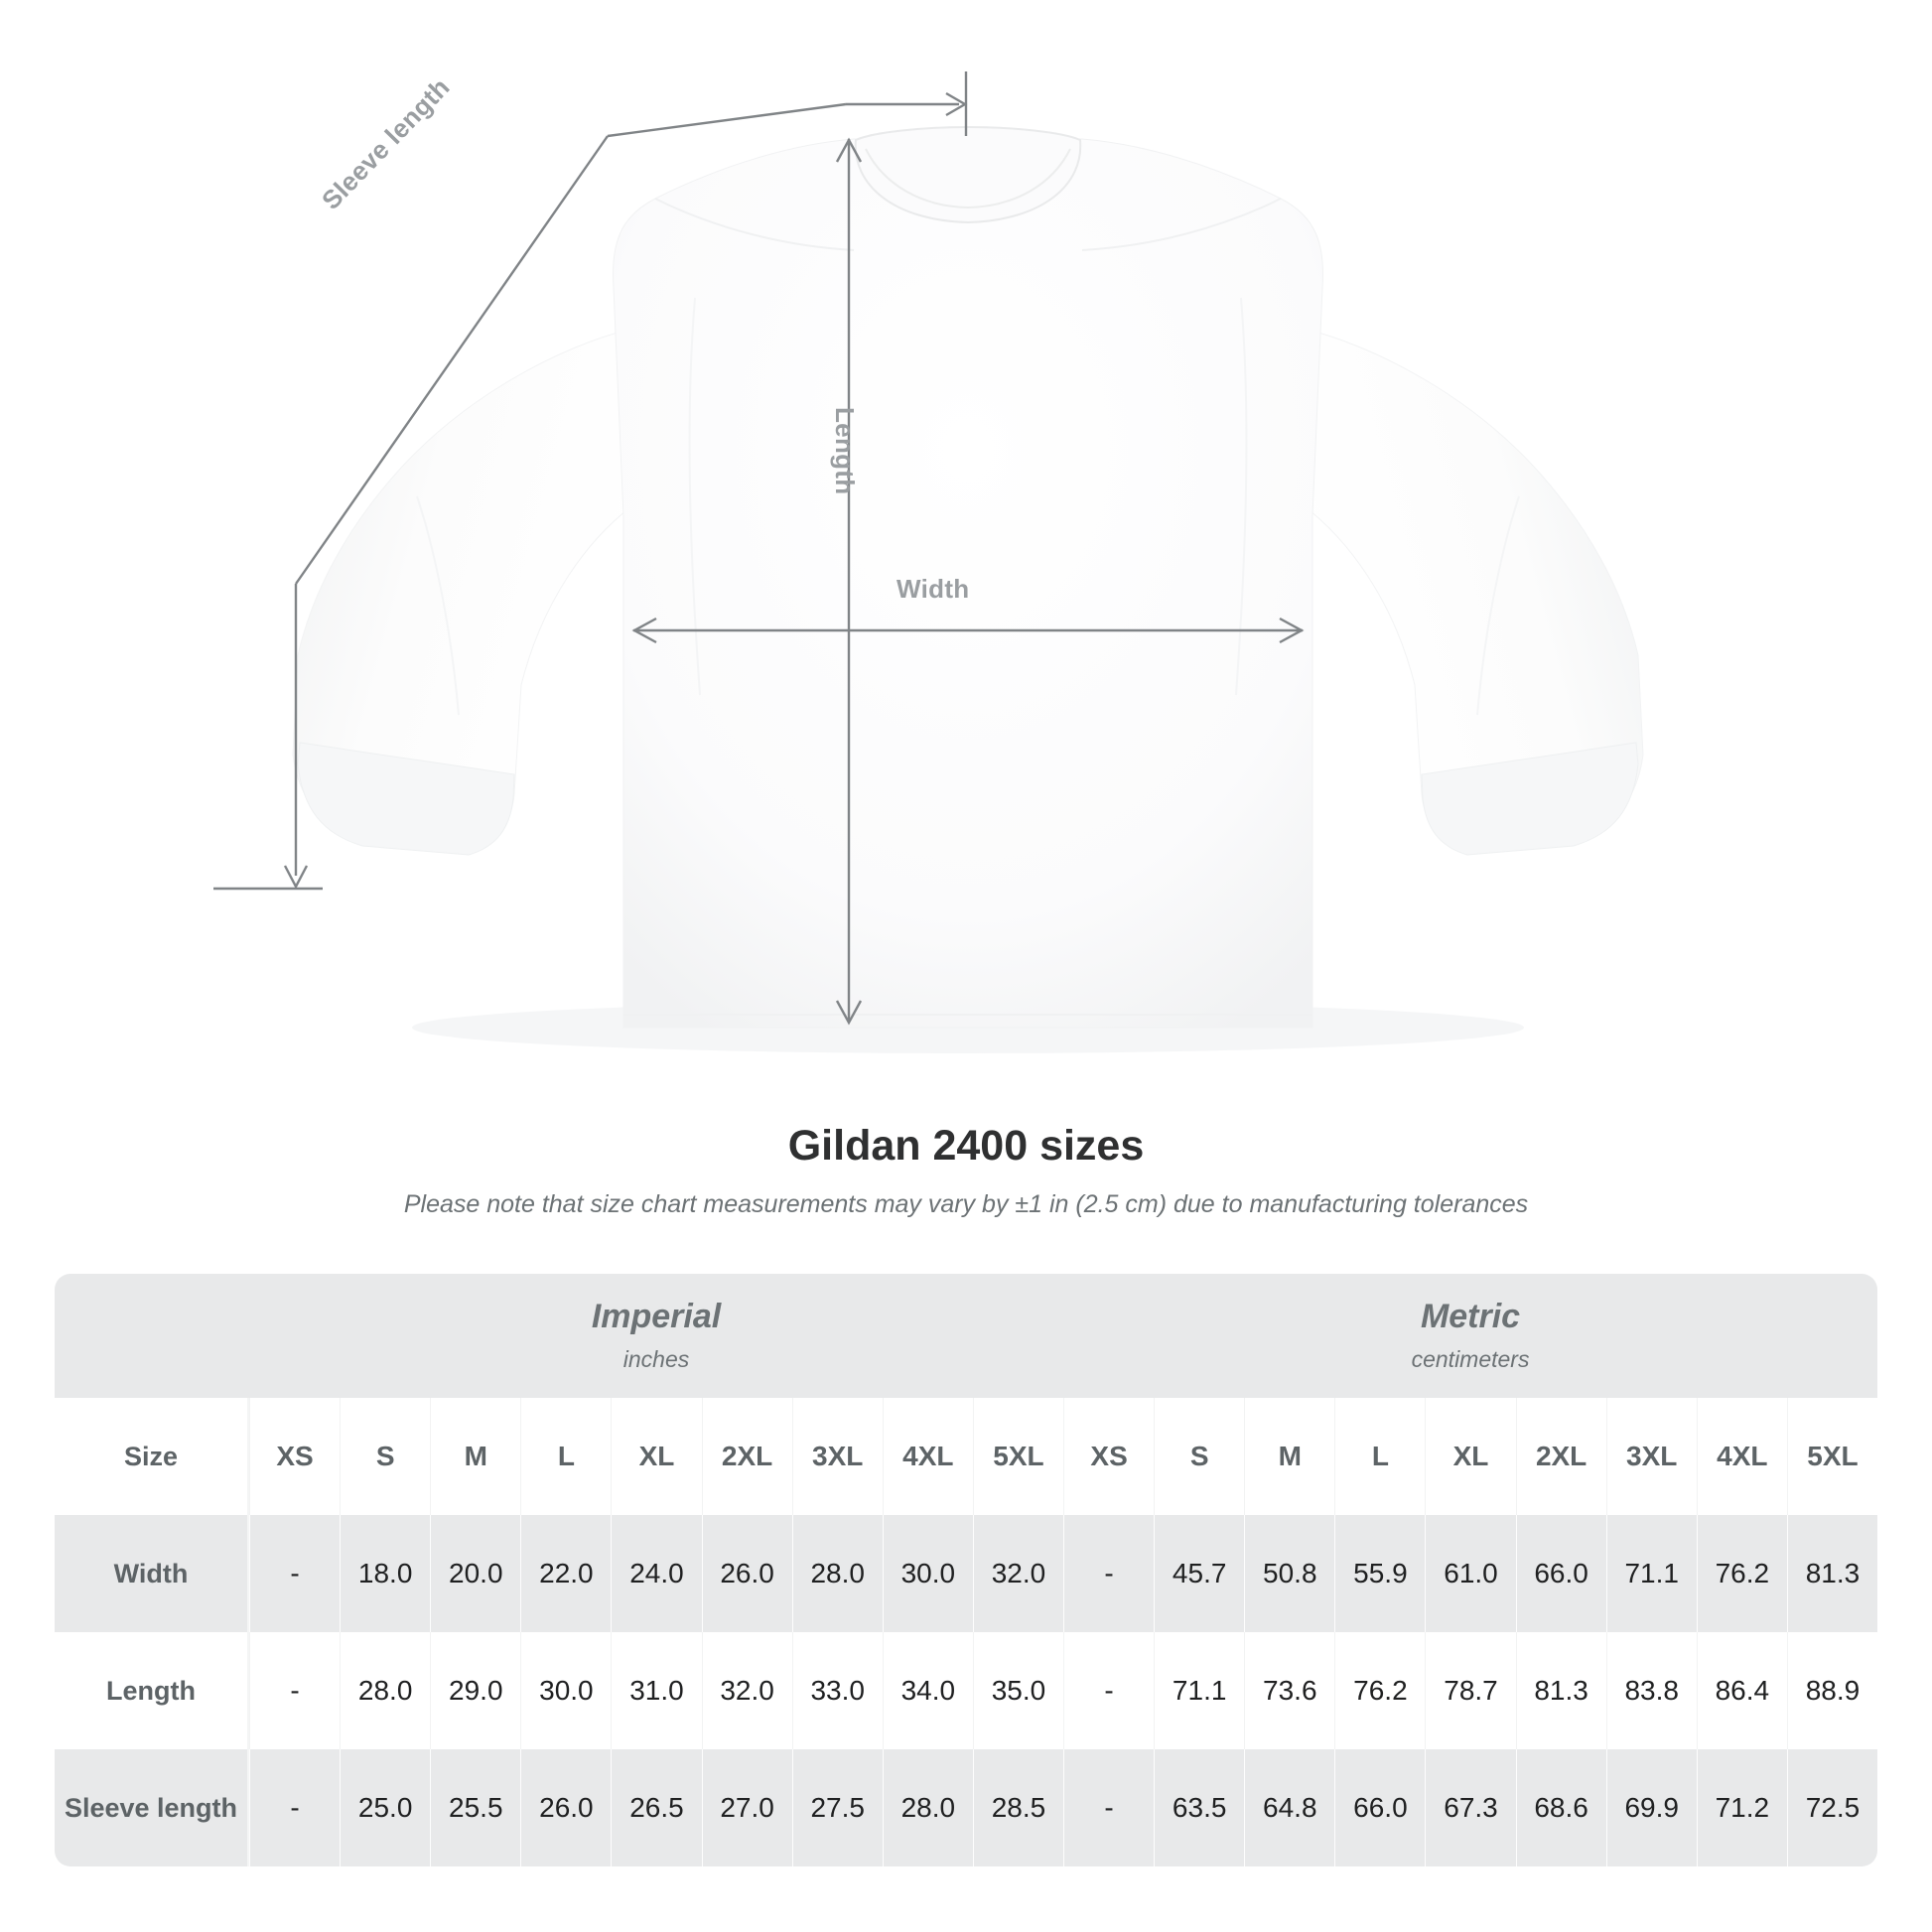 The image size is (1932, 1932). I want to click on sleeve-diagonal, so click(452, 360).